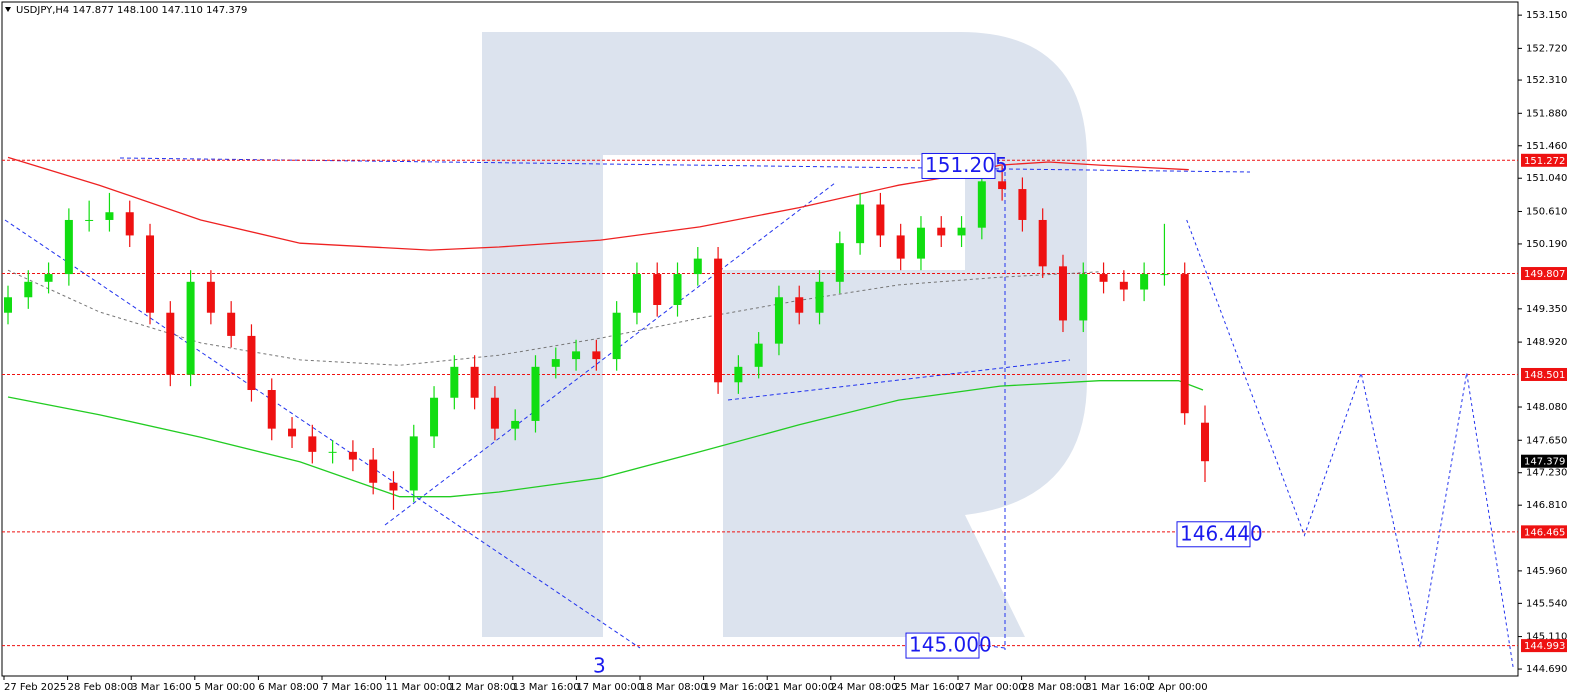 The image size is (1578, 698). What do you see at coordinates (737, 687) in the screenshot?
I see `x-tick-label: 19 Mar 16:00` at bounding box center [737, 687].